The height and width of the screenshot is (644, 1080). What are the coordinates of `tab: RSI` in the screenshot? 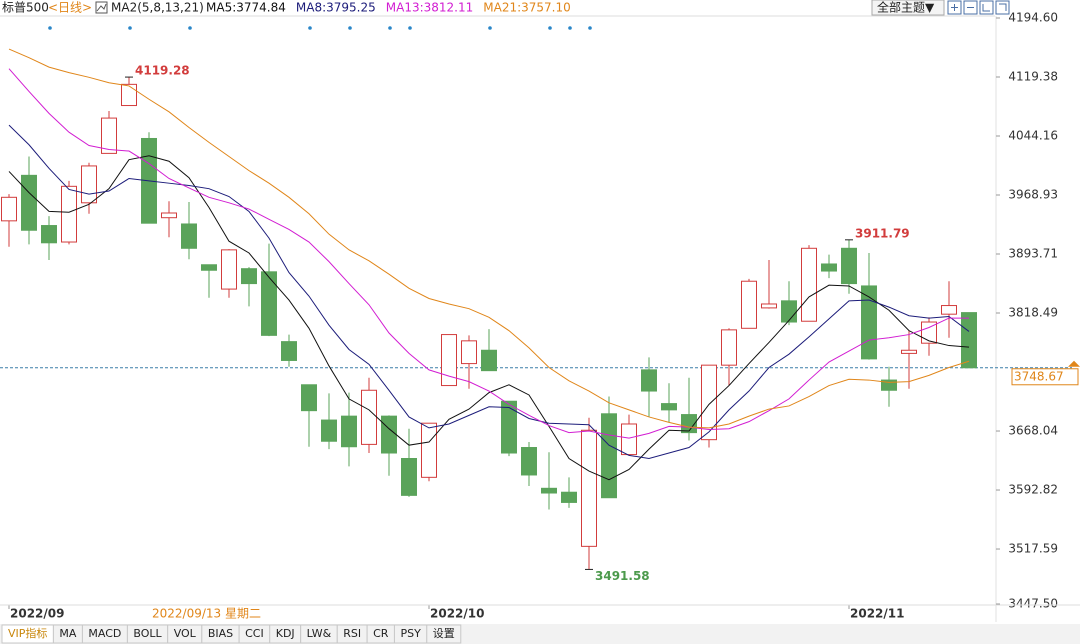 It's located at (352, 634).